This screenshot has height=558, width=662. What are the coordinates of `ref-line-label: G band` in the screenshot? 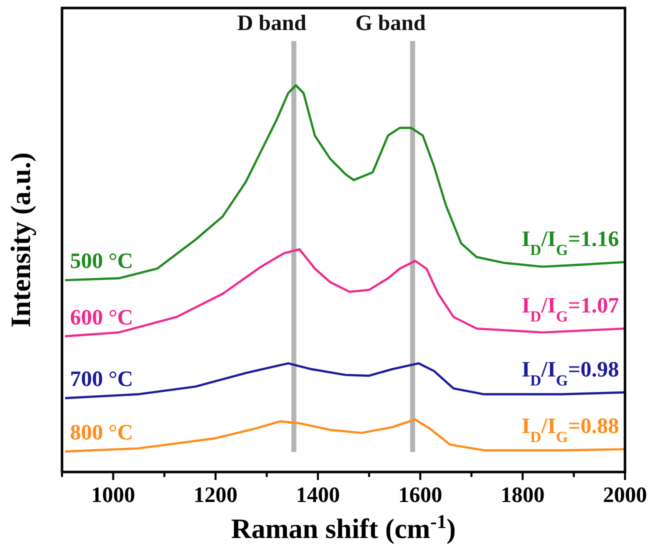 It's located at (390, 22).